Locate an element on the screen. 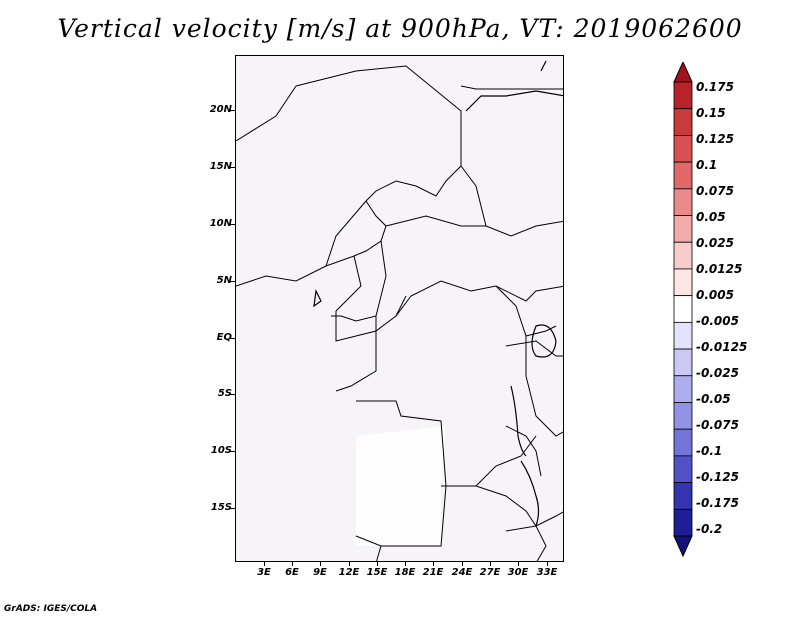  lon-tick-label: 21E is located at coordinates (433, 572).